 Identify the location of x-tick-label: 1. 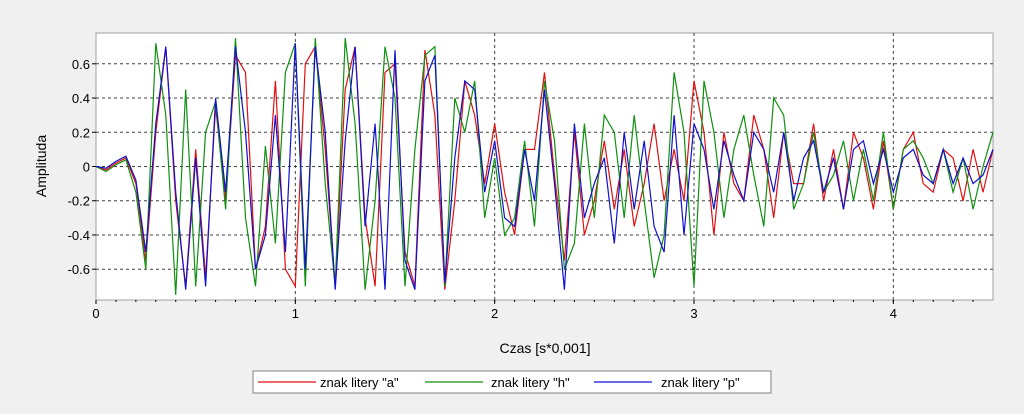
(295, 313).